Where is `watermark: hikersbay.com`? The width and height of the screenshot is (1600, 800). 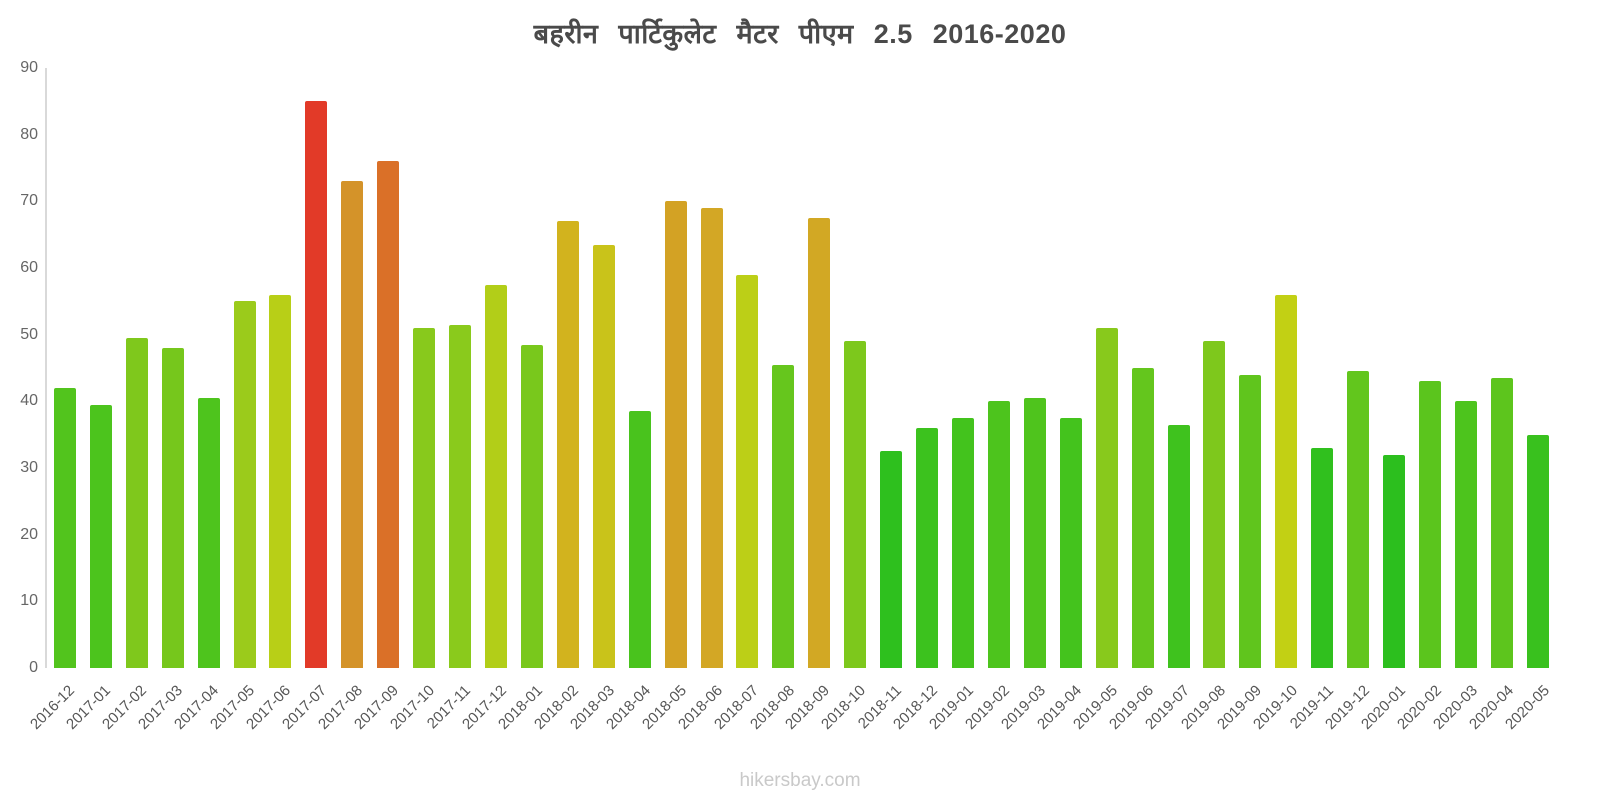
watermark: hikersbay.com is located at coordinates (800, 780).